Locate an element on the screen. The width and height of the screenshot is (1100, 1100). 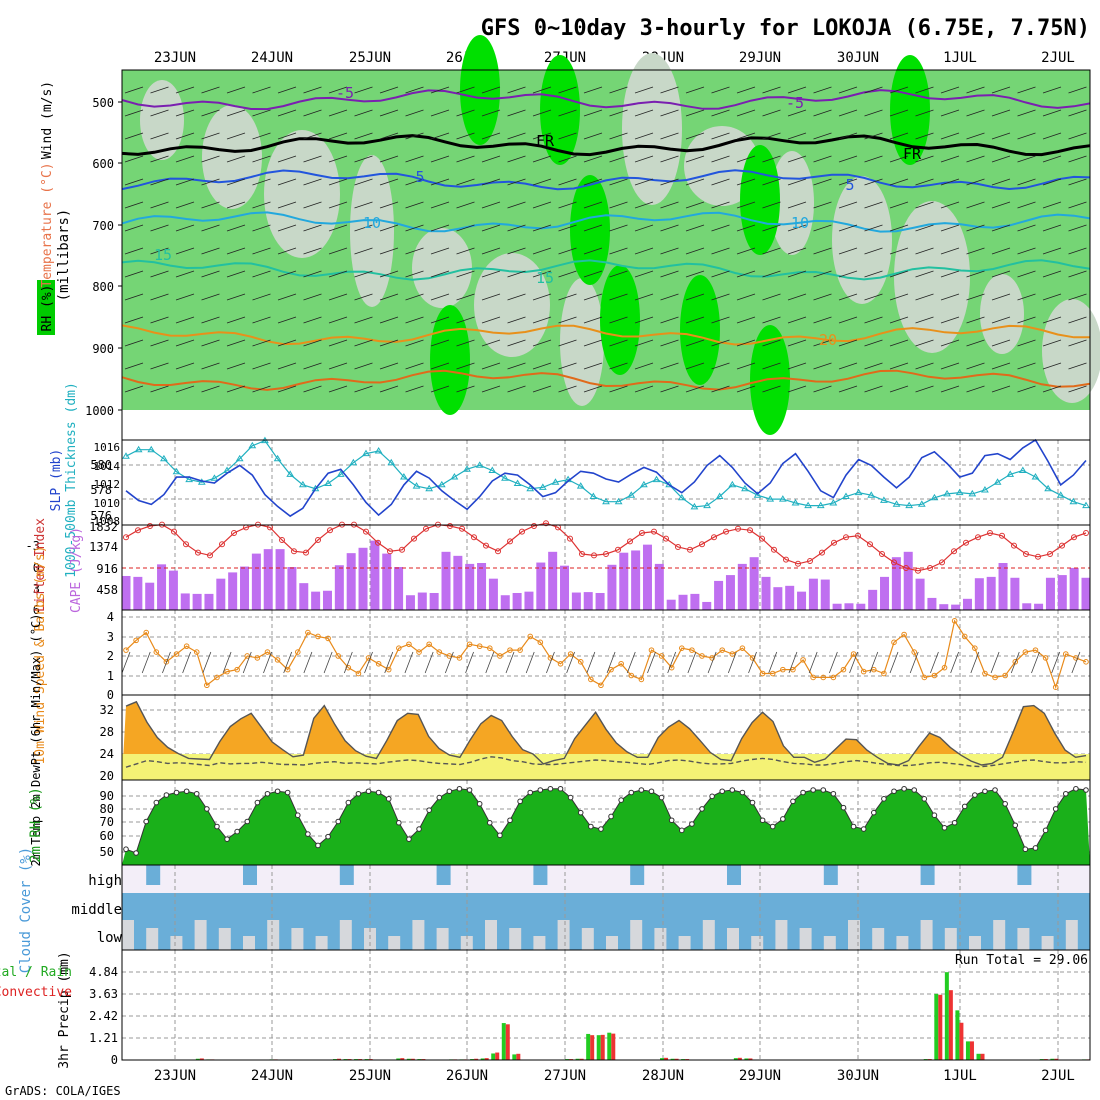
rh2m-label: 2m RH (%) is located at coordinates (36, 825).